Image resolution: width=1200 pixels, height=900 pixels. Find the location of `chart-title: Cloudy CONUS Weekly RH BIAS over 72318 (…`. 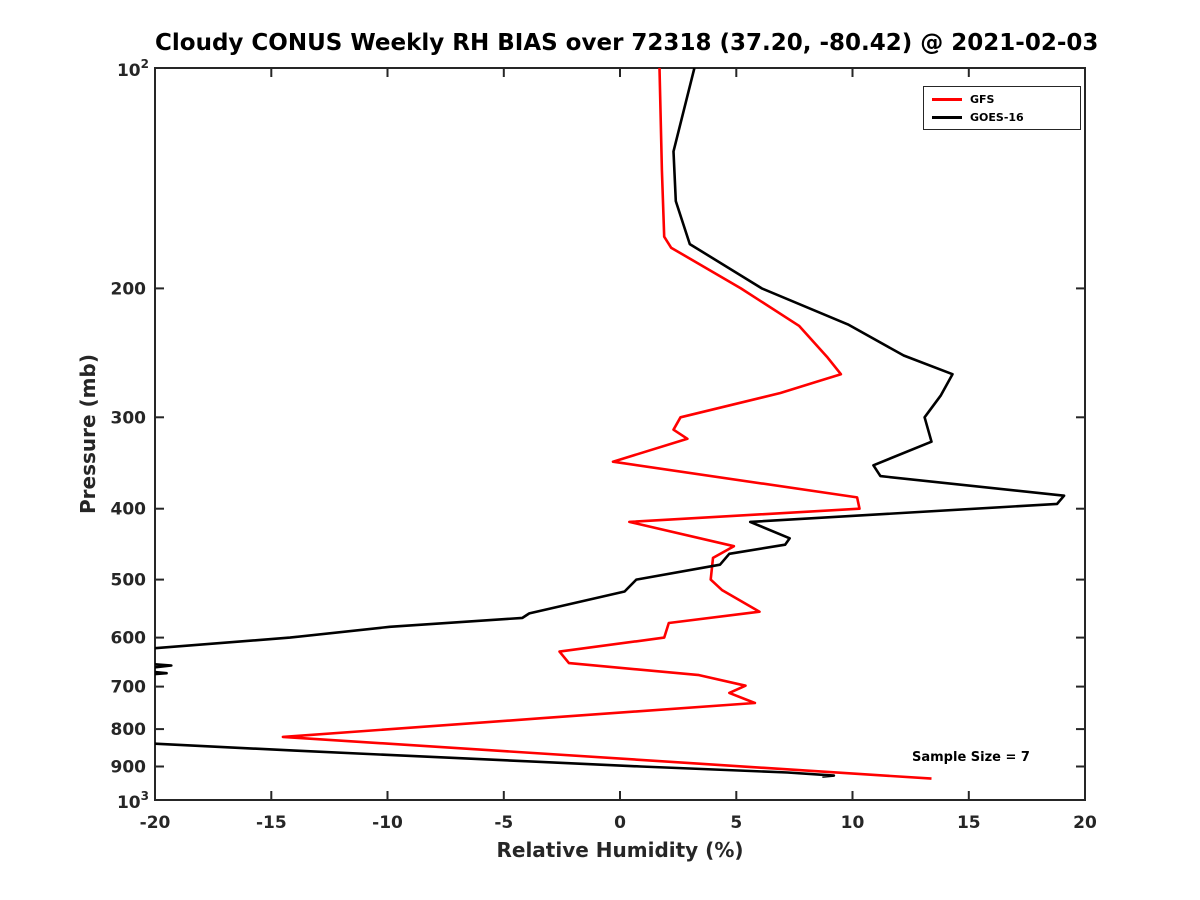

chart-title: Cloudy CONUS Weekly RH BIAS over 72318 (… is located at coordinates (627, 43).